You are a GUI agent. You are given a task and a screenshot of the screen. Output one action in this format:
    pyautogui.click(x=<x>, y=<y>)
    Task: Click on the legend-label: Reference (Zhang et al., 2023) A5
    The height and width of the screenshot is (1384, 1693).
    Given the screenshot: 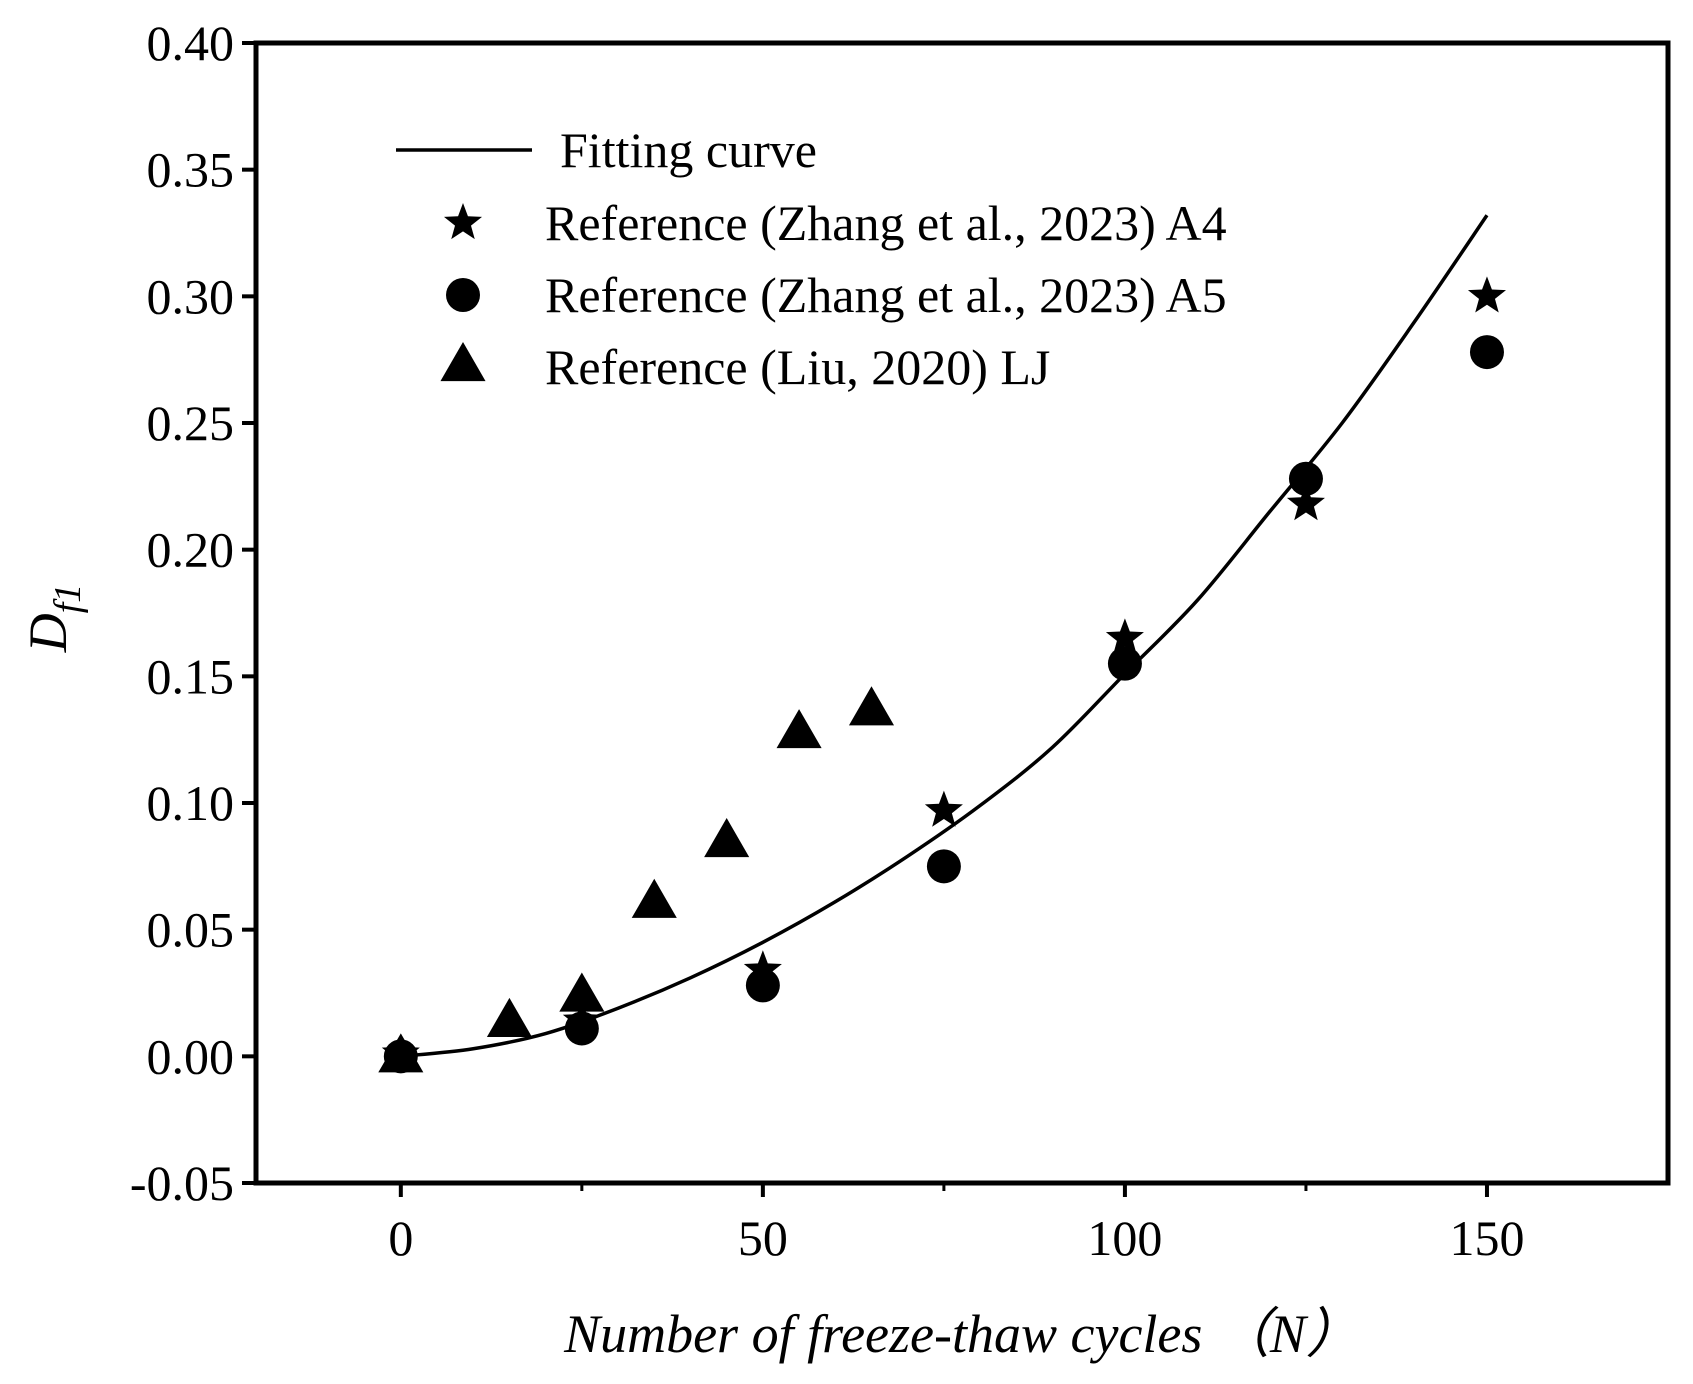 What is the action you would take?
    pyautogui.click(x=886, y=295)
    